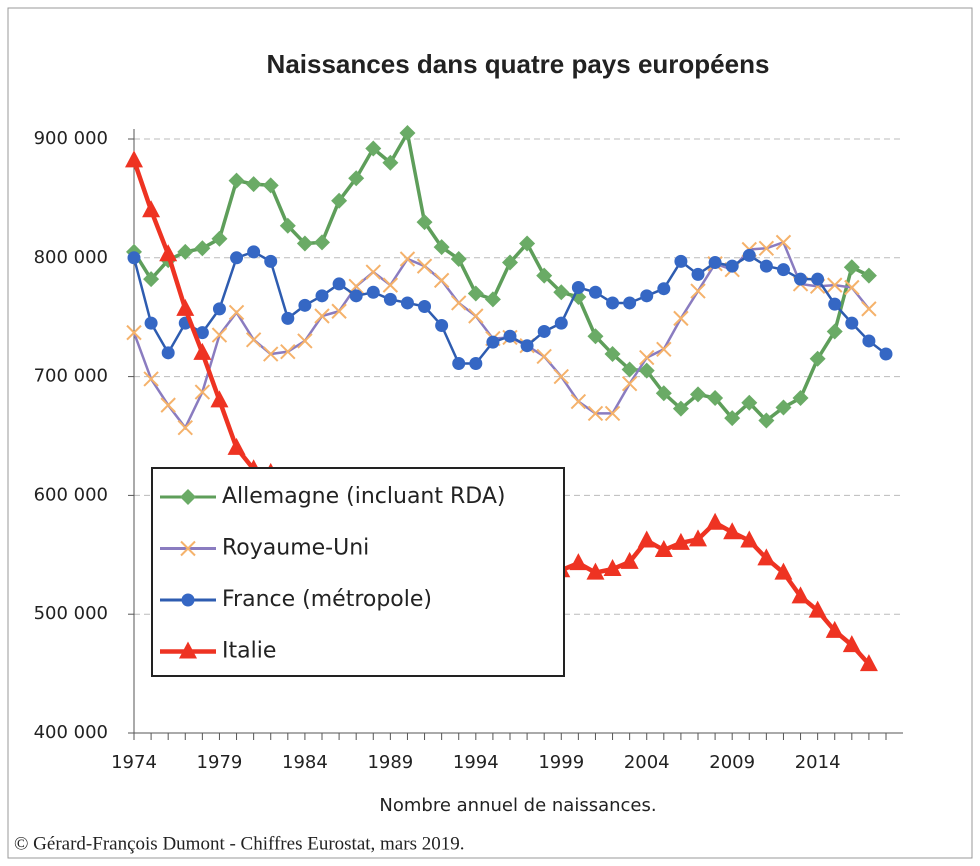  What do you see at coordinates (71, 732) in the screenshot?
I see `y-tick-label: 400 000` at bounding box center [71, 732].